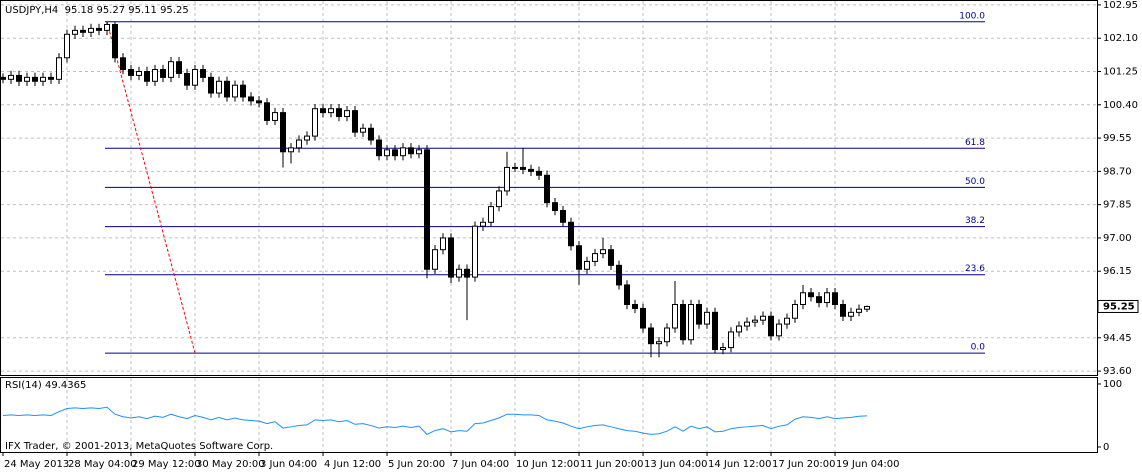 This screenshot has height=472, width=1142. I want to click on fib-label: 0.0, so click(978, 348).